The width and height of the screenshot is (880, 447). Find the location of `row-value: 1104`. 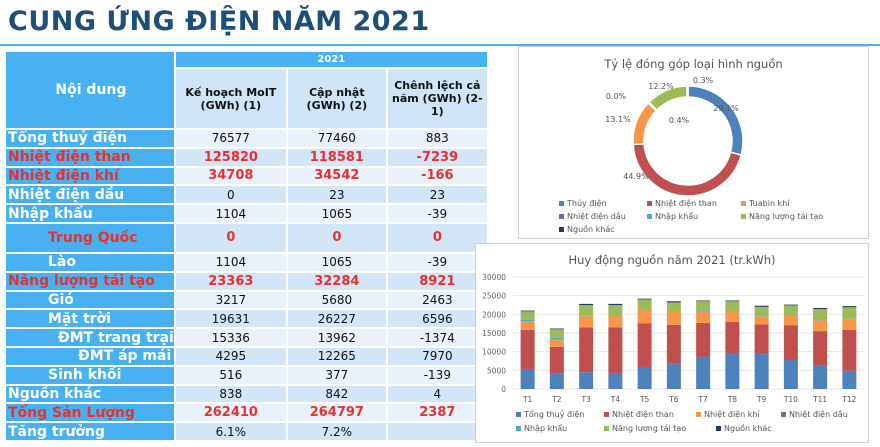

row-value: 1104 is located at coordinates (230, 262).